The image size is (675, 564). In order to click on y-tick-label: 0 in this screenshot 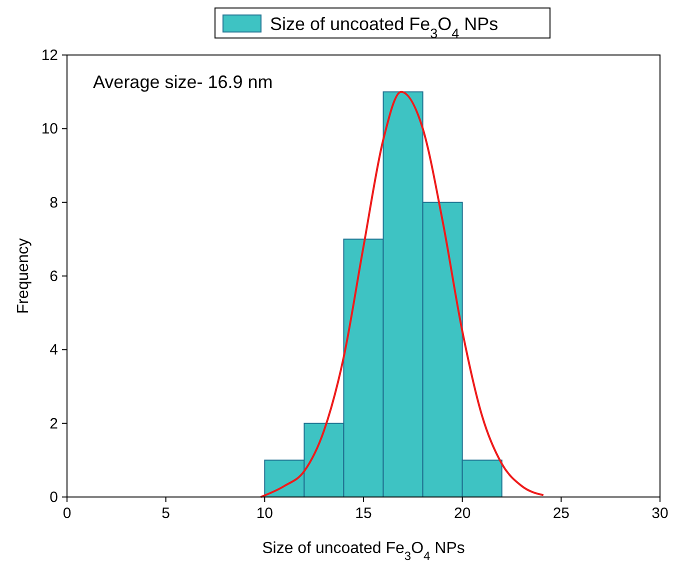, I will do `click(54, 497)`.